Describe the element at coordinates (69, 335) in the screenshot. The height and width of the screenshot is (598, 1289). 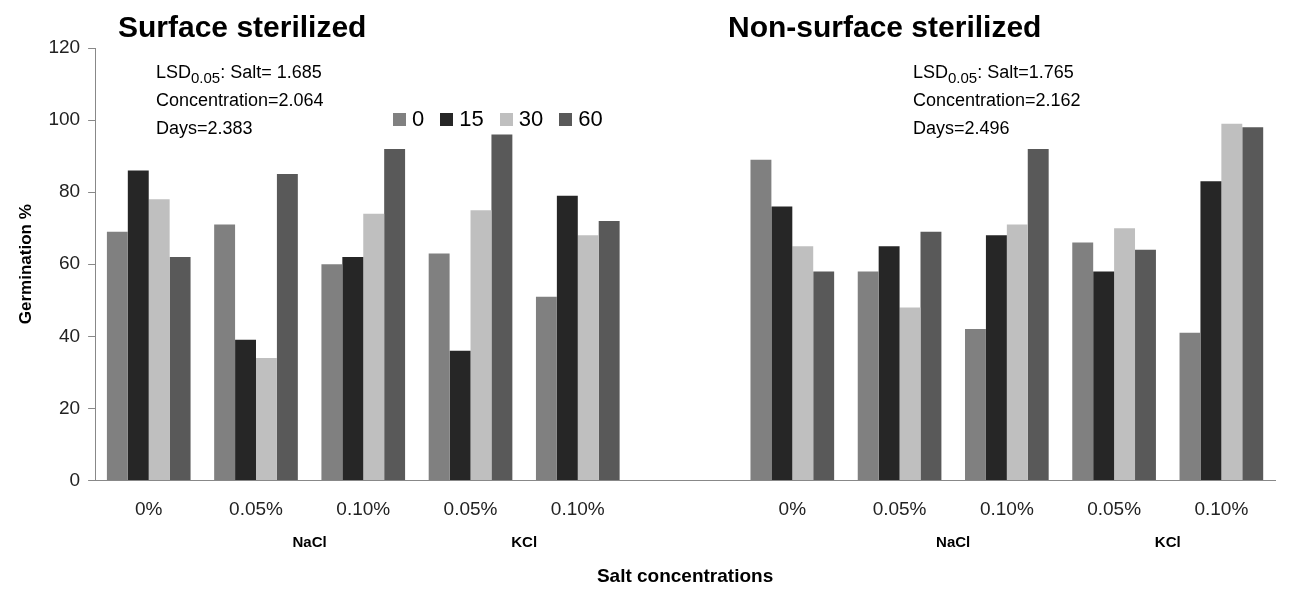
I see `y-tick-label: 40` at that location.